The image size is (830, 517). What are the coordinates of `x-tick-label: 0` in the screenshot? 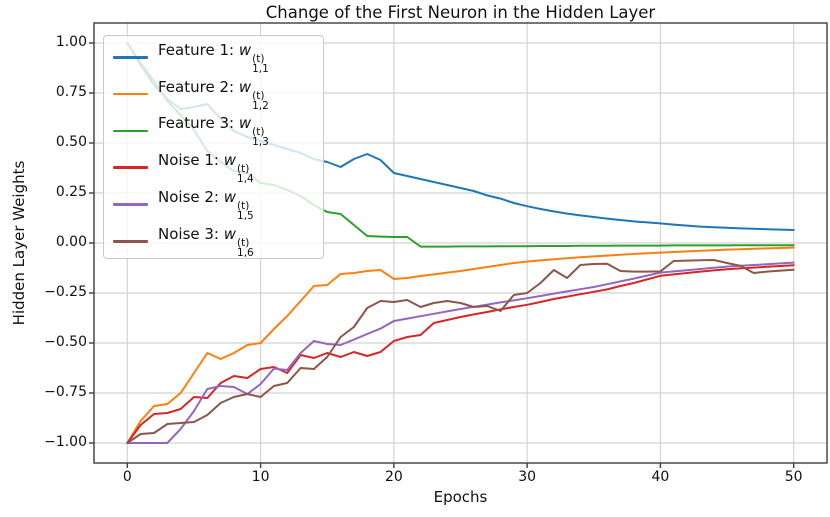 It's located at (127, 477).